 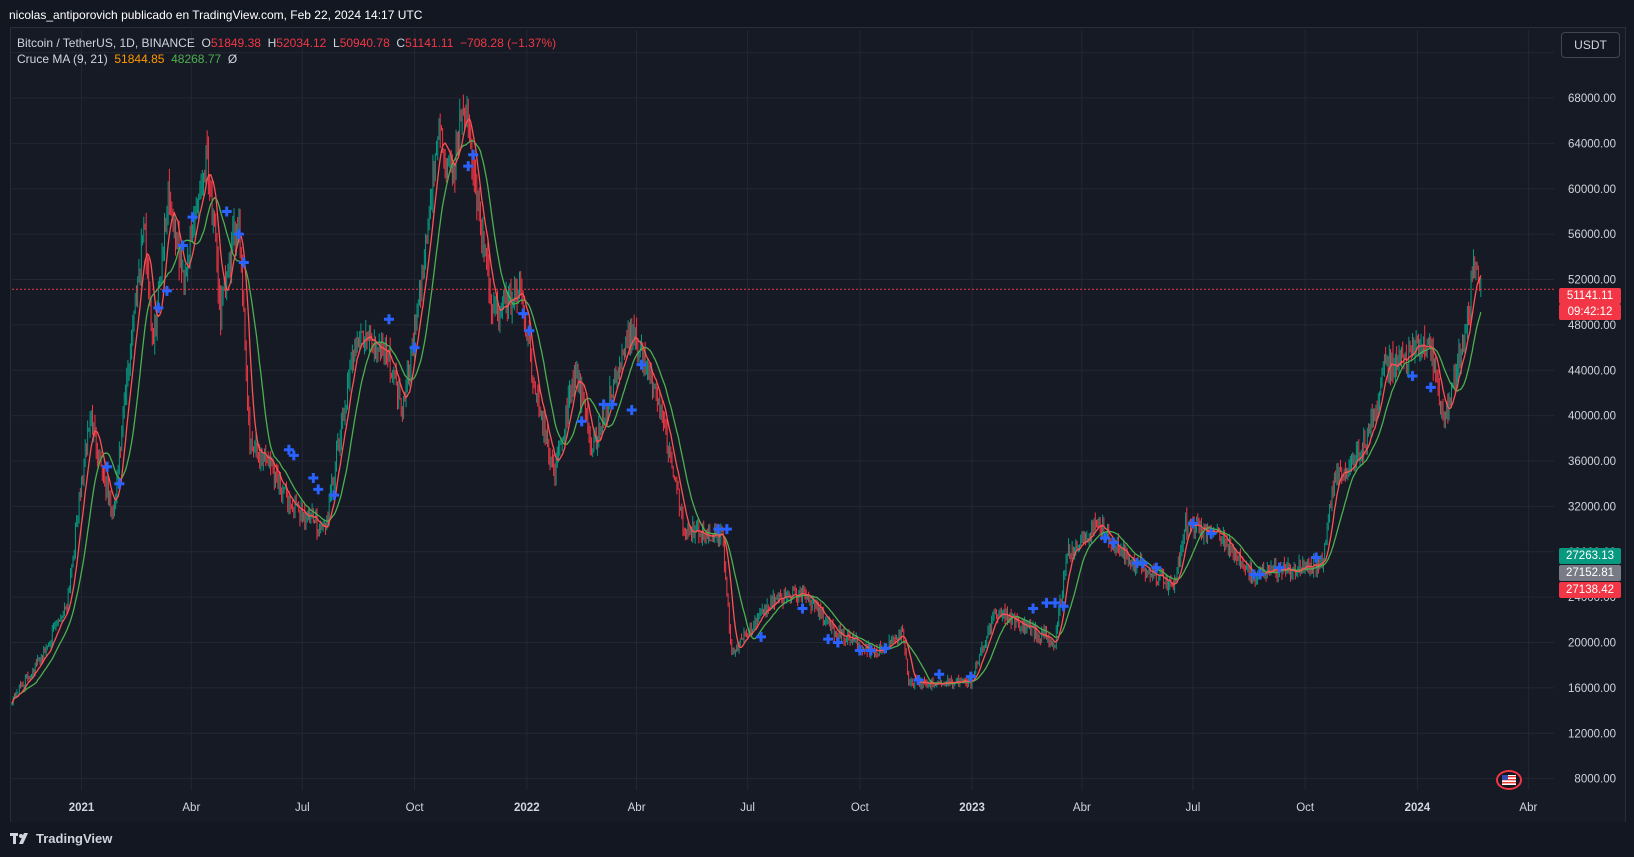 What do you see at coordinates (1592, 507) in the screenshot?
I see `price-axis-label: 32000.00` at bounding box center [1592, 507].